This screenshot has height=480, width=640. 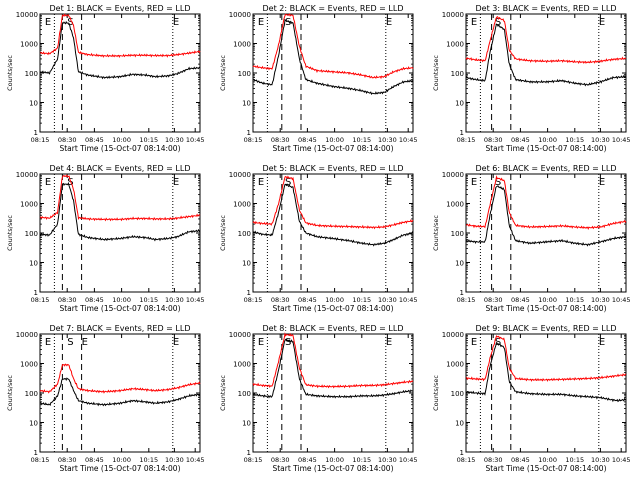 What do you see at coordinates (333, 328) in the screenshot?
I see `panel-title: Det 8: BLACK = Events, RED = LLD` at bounding box center [333, 328].